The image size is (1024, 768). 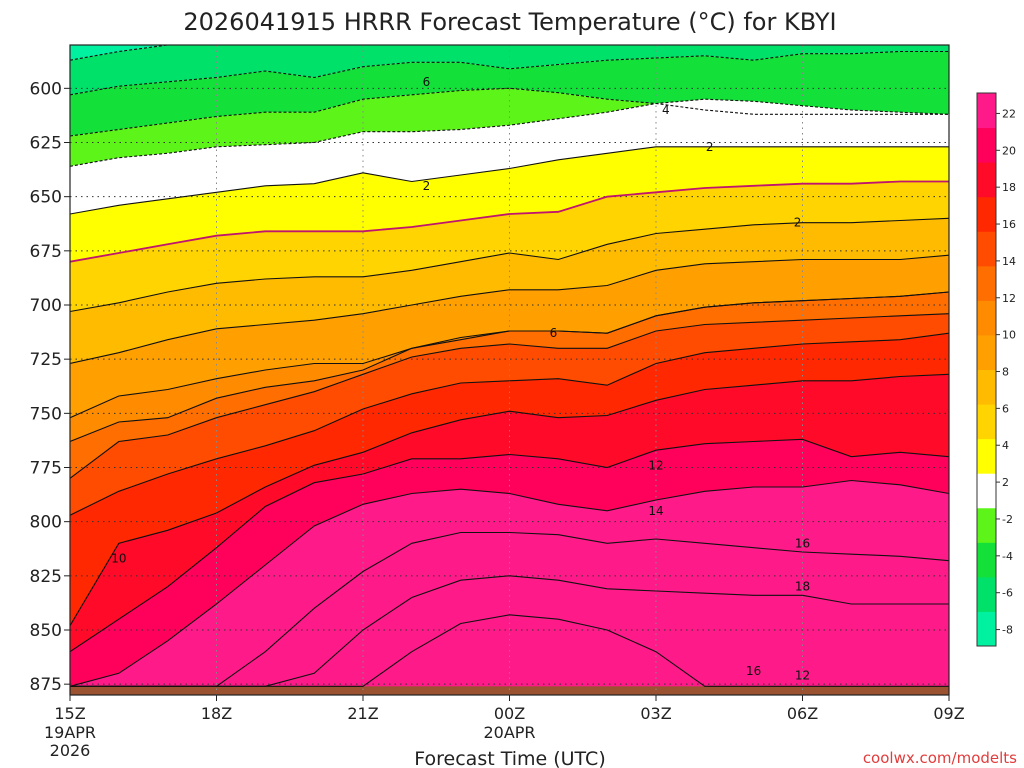 What do you see at coordinates (802, 713) in the screenshot?
I see `x-tick-label: 06Z` at bounding box center [802, 713].